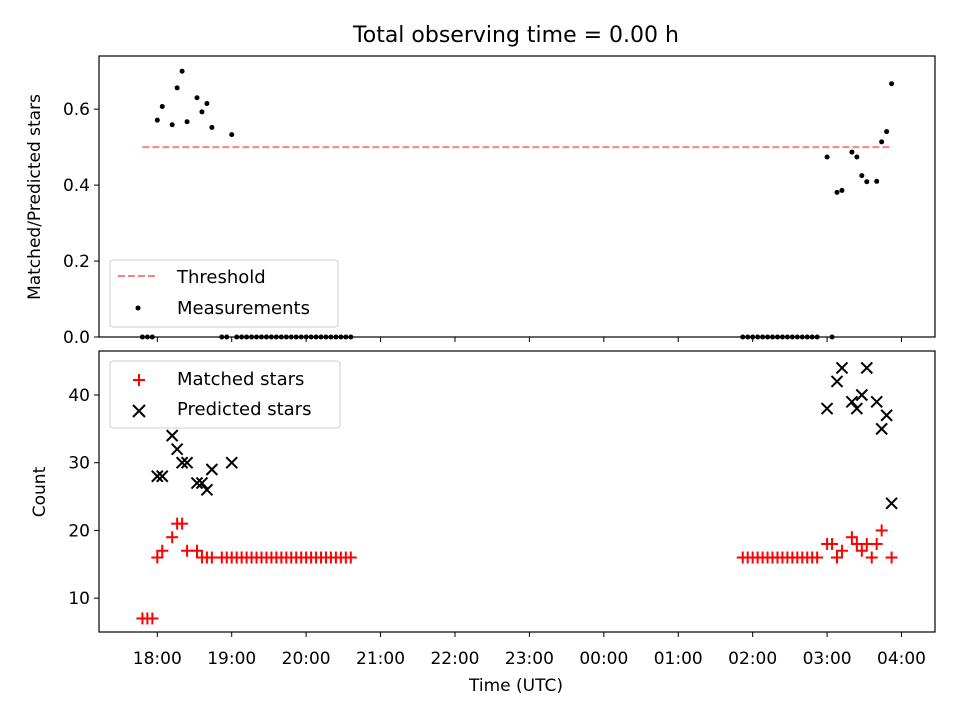 The height and width of the screenshot is (720, 960). Describe the element at coordinates (81, 224) in the screenshot. I see `top-y-axis: 0.0 0.2 0.4 0.6` at that location.